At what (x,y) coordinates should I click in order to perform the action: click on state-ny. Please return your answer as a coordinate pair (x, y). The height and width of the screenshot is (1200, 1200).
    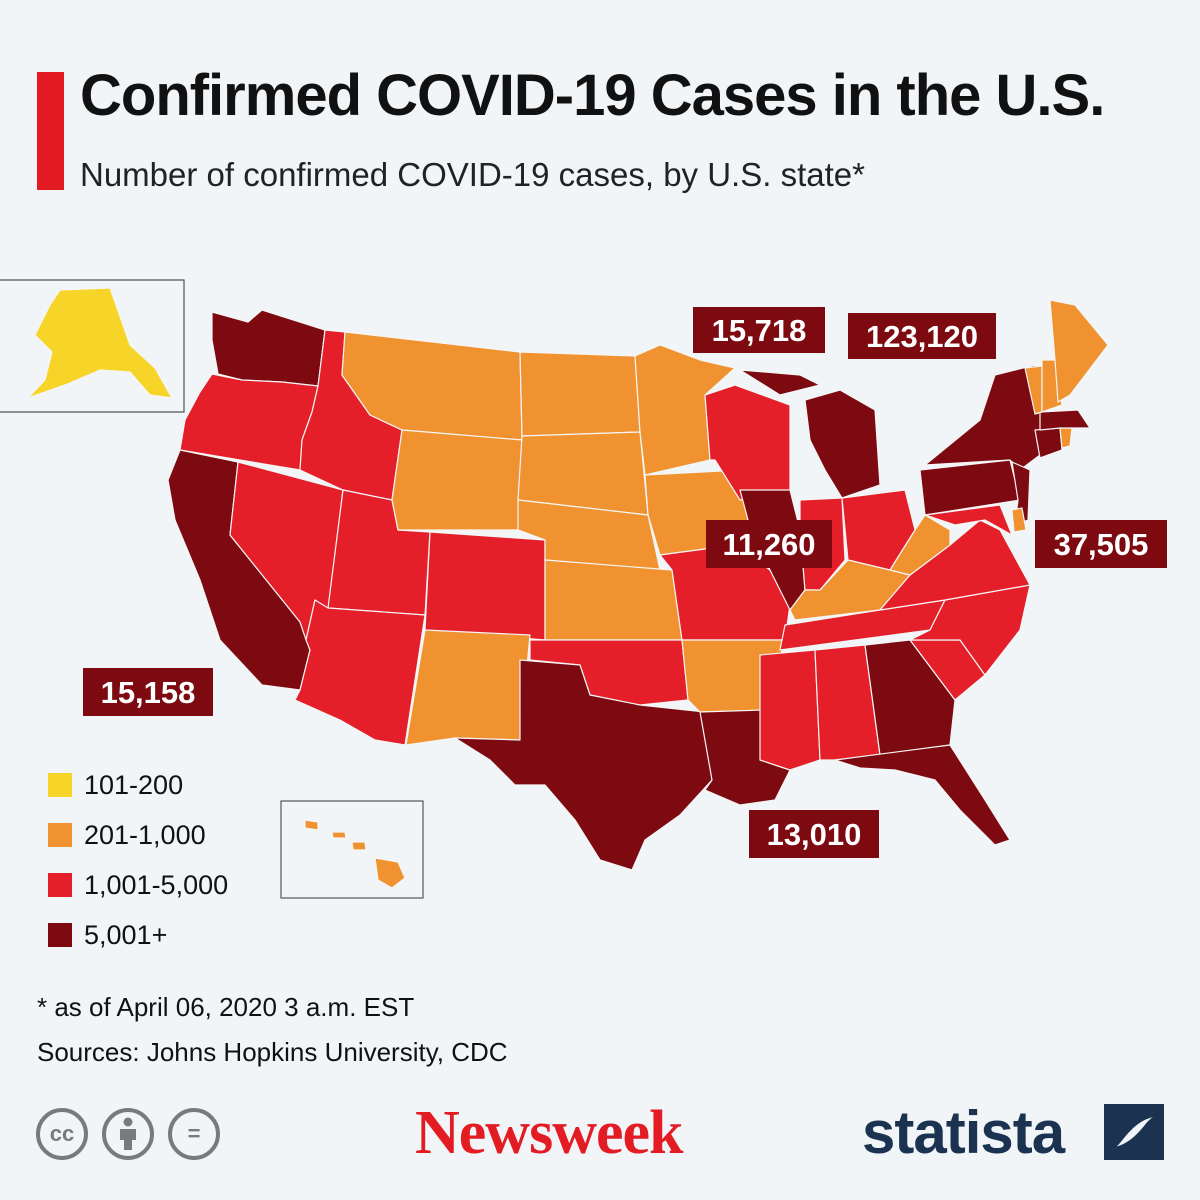
    Looking at the image, I should click on (985, 417).